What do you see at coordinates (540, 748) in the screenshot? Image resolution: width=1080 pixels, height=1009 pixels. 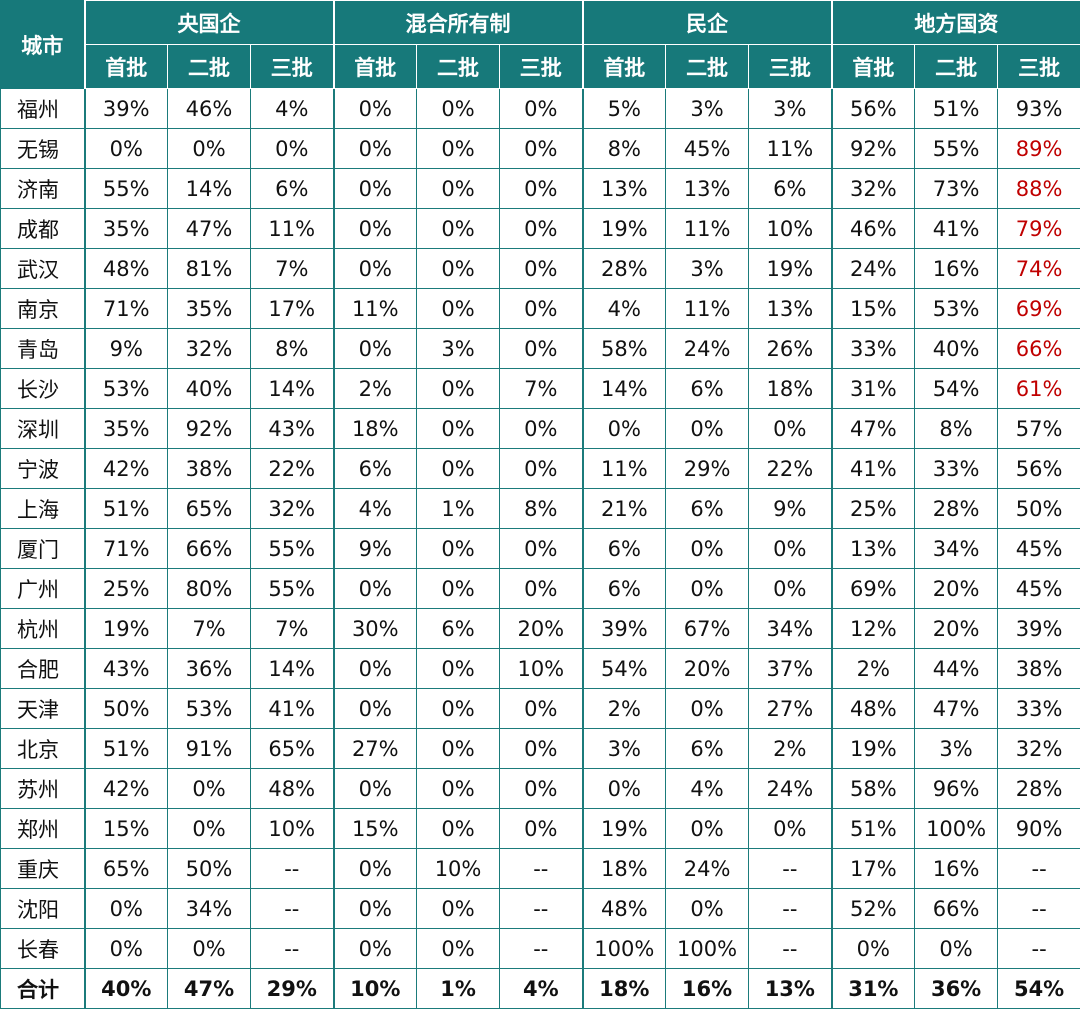 I see `data-row: 北京 51% 91% 65% 27% 0% 0% 3% 6% 2% 19% 3% 32%` at bounding box center [540, 748].